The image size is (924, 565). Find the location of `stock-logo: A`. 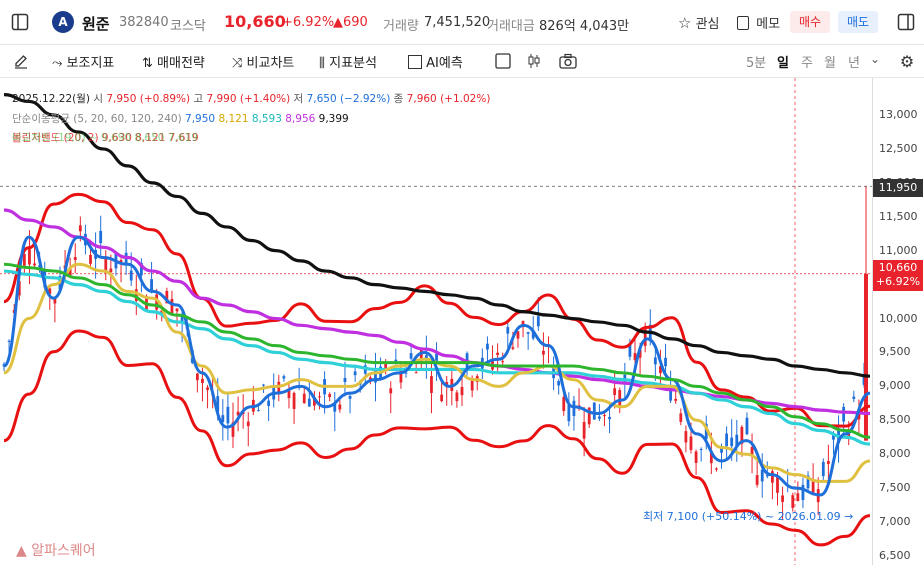

stock-logo: A is located at coordinates (63, 22).